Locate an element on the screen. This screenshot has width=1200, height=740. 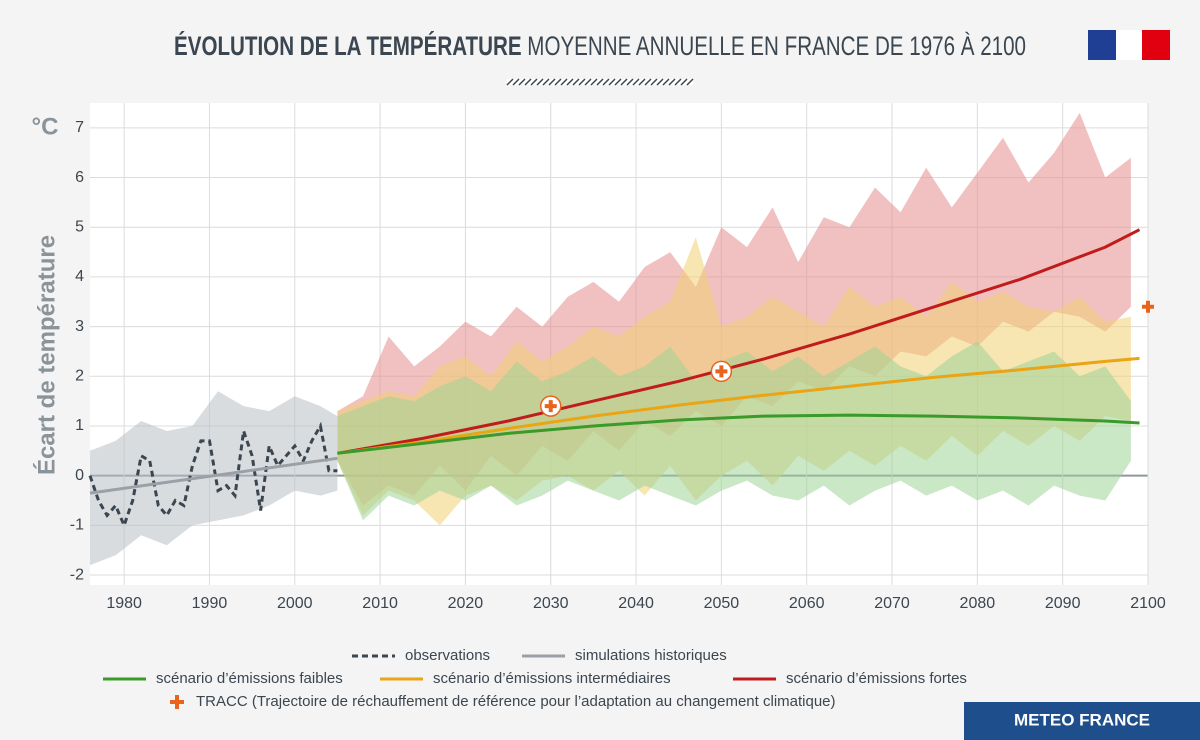
y-tick-label: -1 is located at coordinates (77, 525).